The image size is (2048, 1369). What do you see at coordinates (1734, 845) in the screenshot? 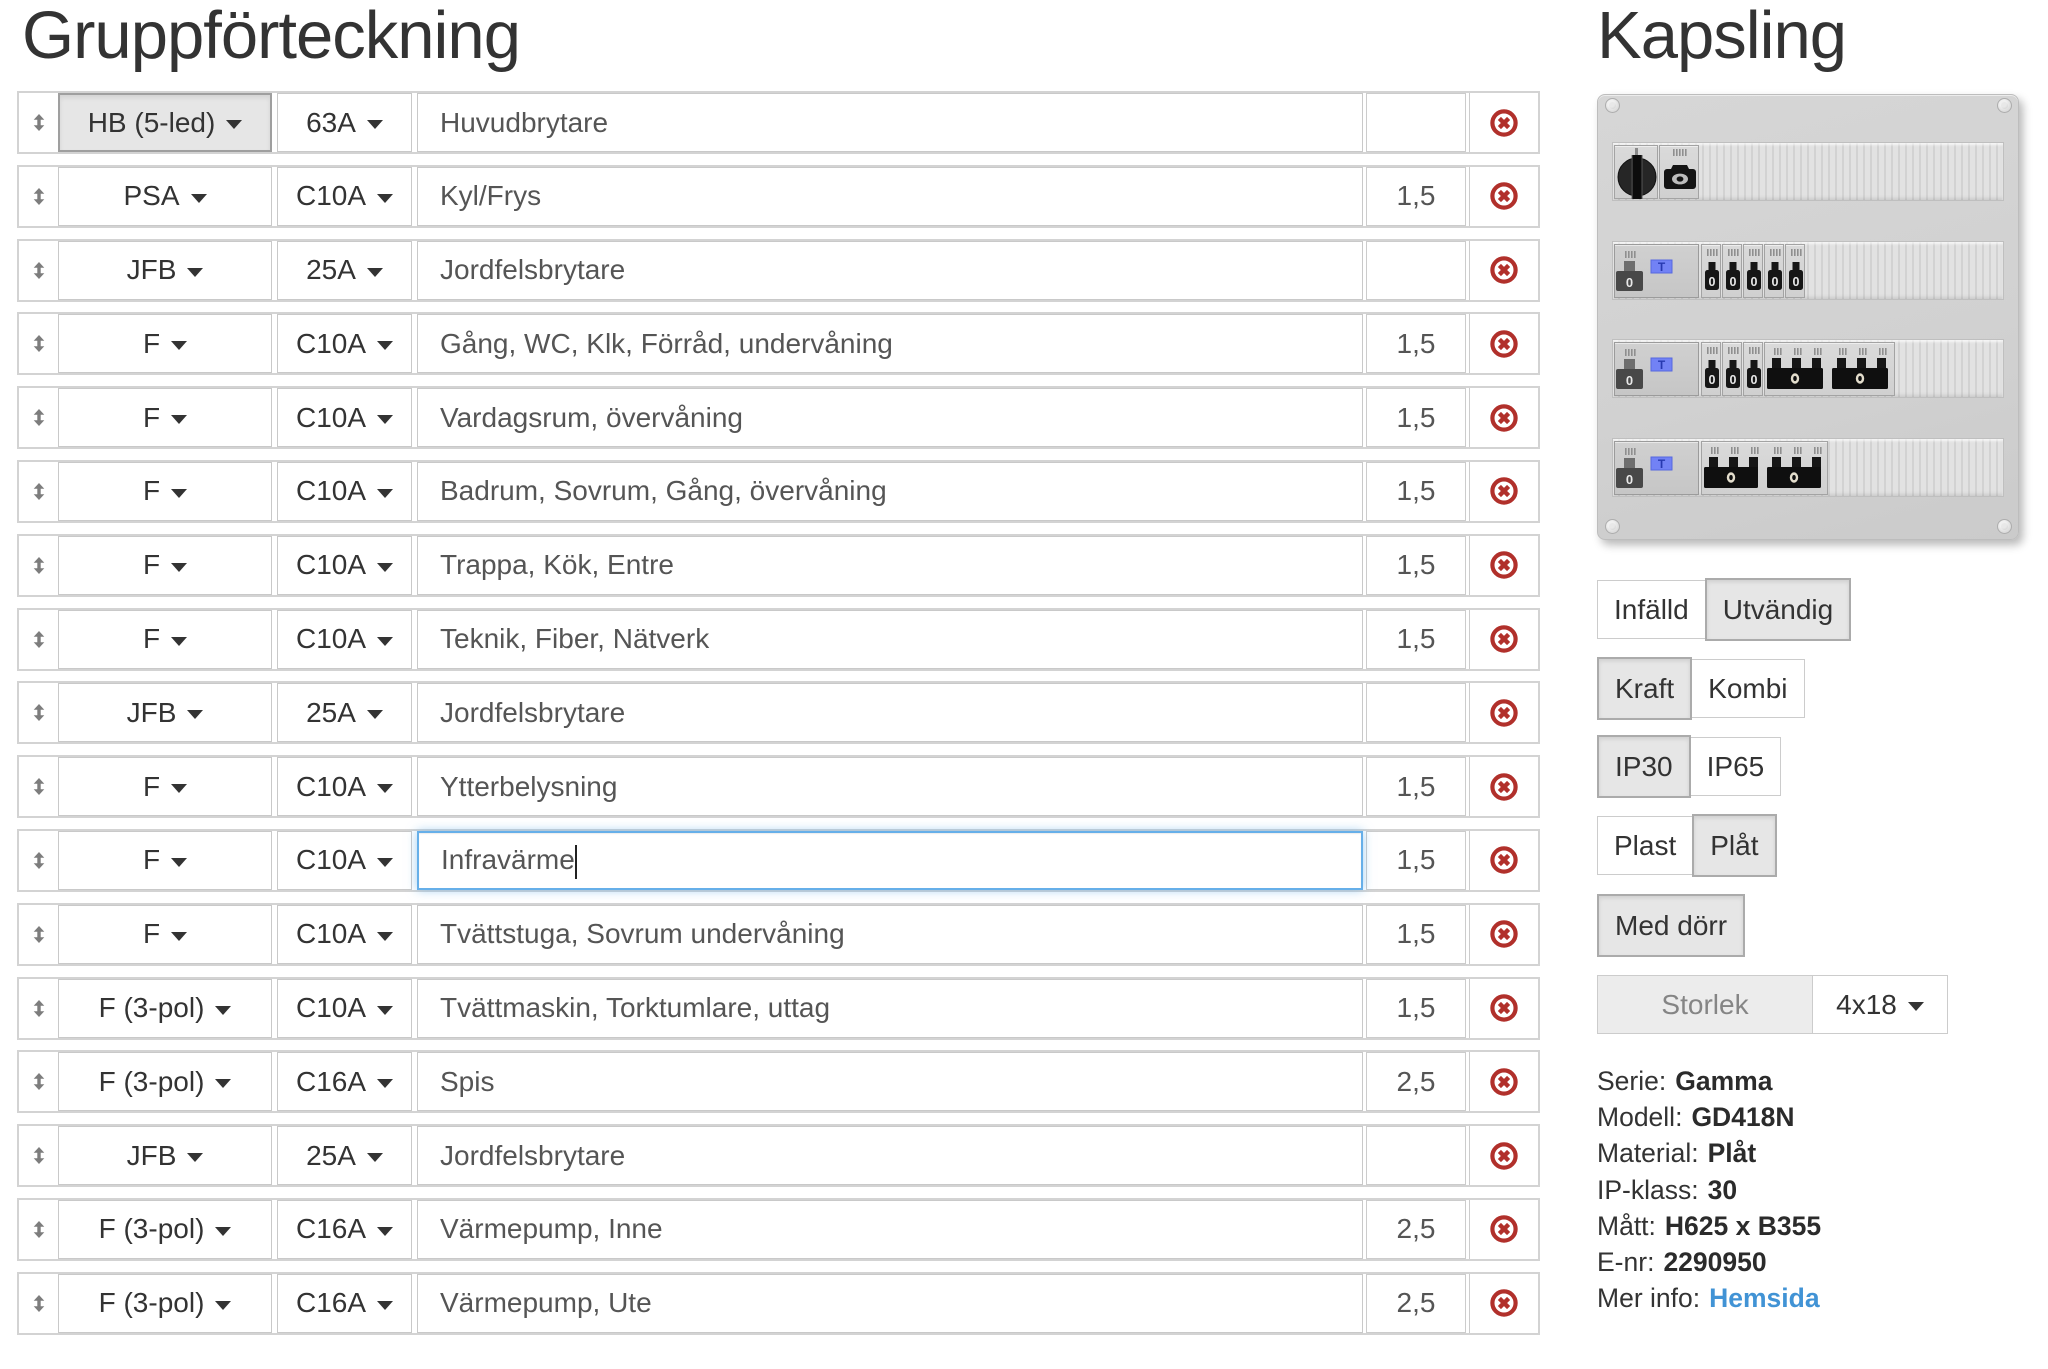
I see `toggle-plat: Plåt` at bounding box center [1734, 845].